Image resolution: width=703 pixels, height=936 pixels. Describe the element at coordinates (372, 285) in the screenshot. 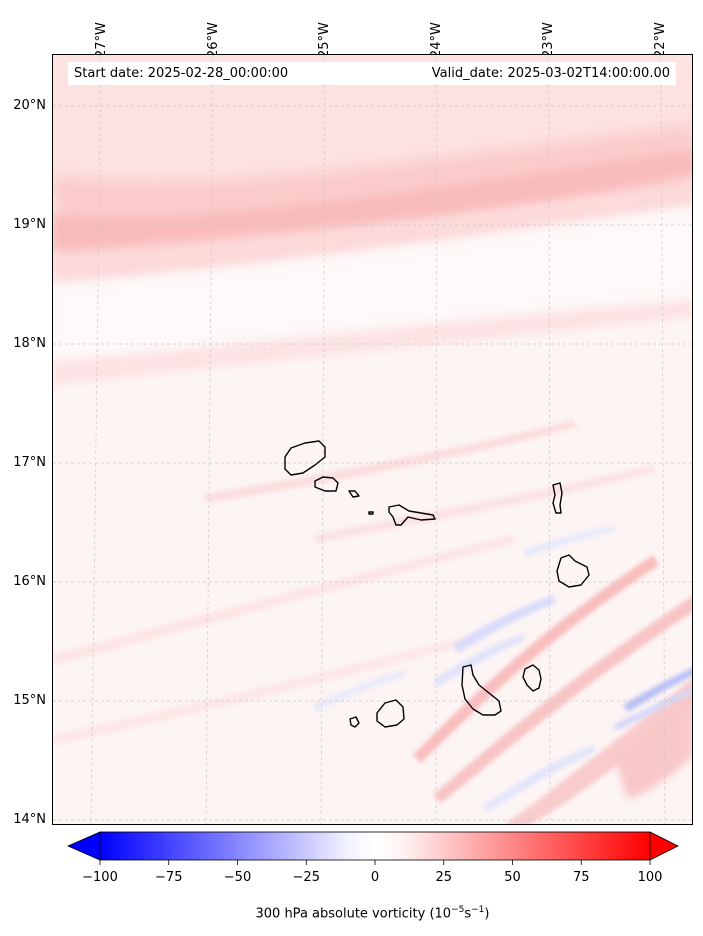

I see `pale-region` at that location.